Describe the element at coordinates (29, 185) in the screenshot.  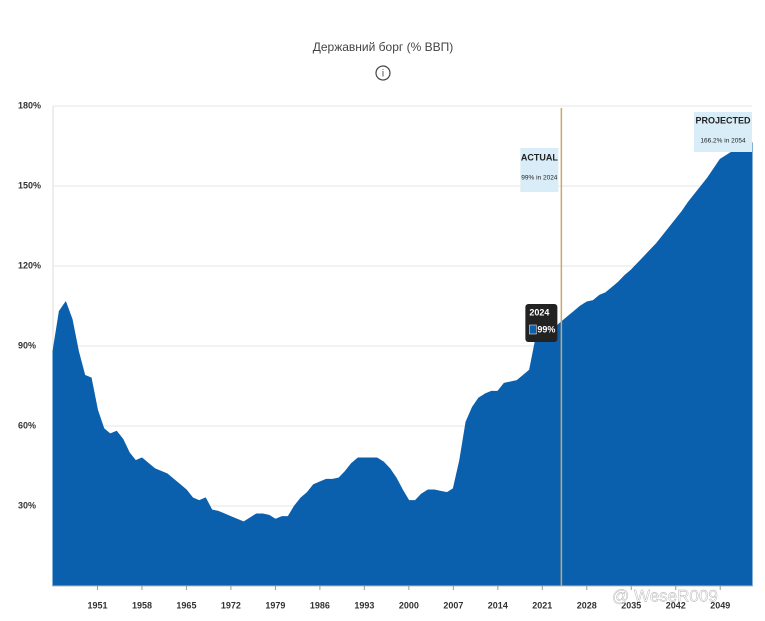
I see `y-tick-label: 150%` at that location.